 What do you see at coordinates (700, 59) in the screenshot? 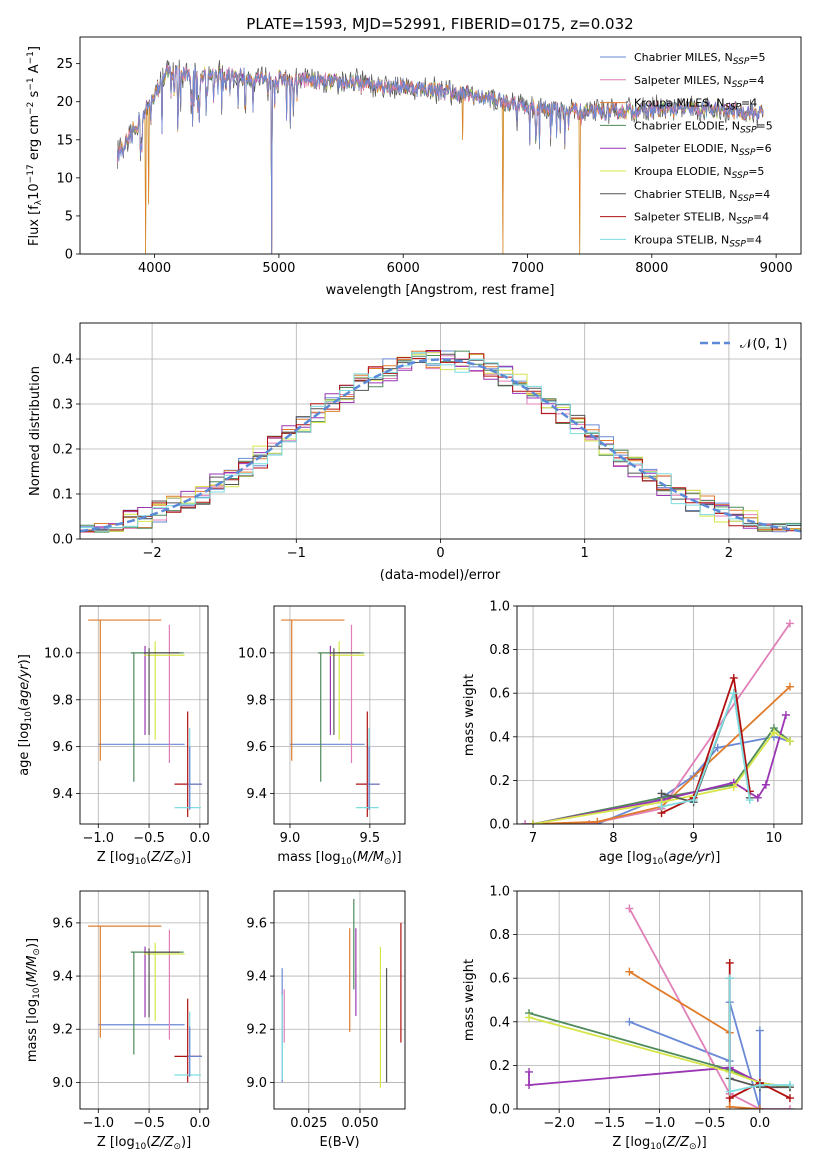
I see `legend-entry: Chabrier MILES, NSSP=5` at bounding box center [700, 59].